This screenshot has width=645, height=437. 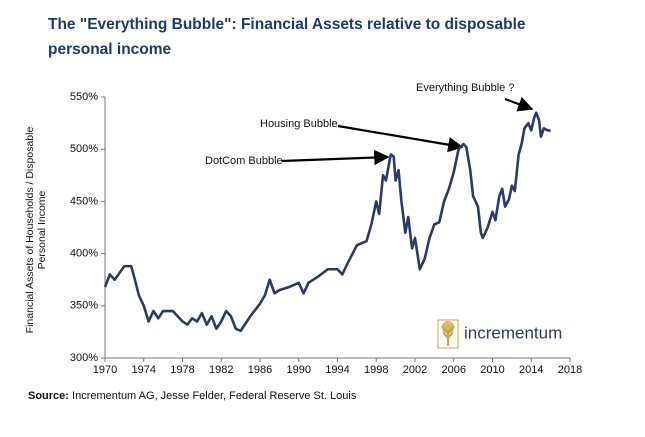 What do you see at coordinates (244, 161) in the screenshot?
I see `annotation: DotCom Bubble` at bounding box center [244, 161].